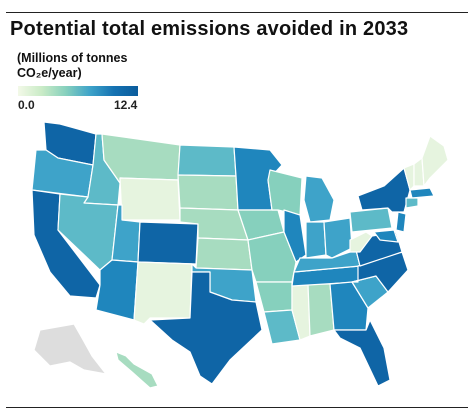 This screenshot has height=410, width=474. What do you see at coordinates (435, 161) in the screenshot?
I see `state-maine` at bounding box center [435, 161].